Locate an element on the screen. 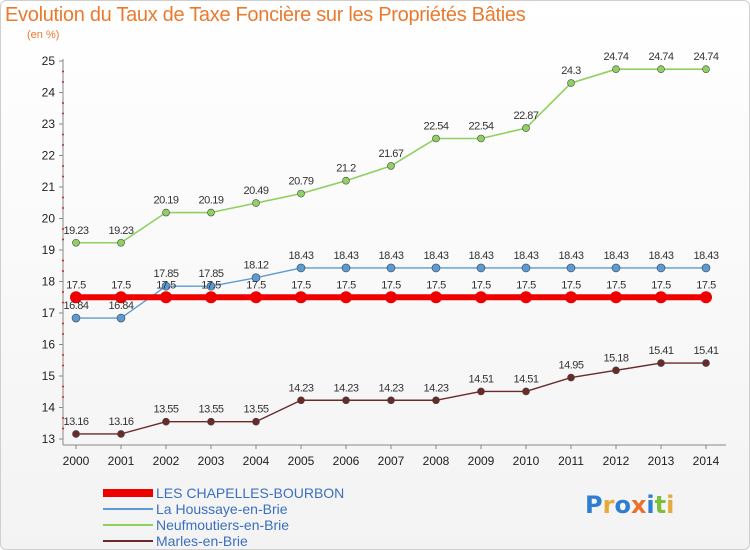 The width and height of the screenshot is (750, 550). x-tick-label: 2004 is located at coordinates (256, 461).